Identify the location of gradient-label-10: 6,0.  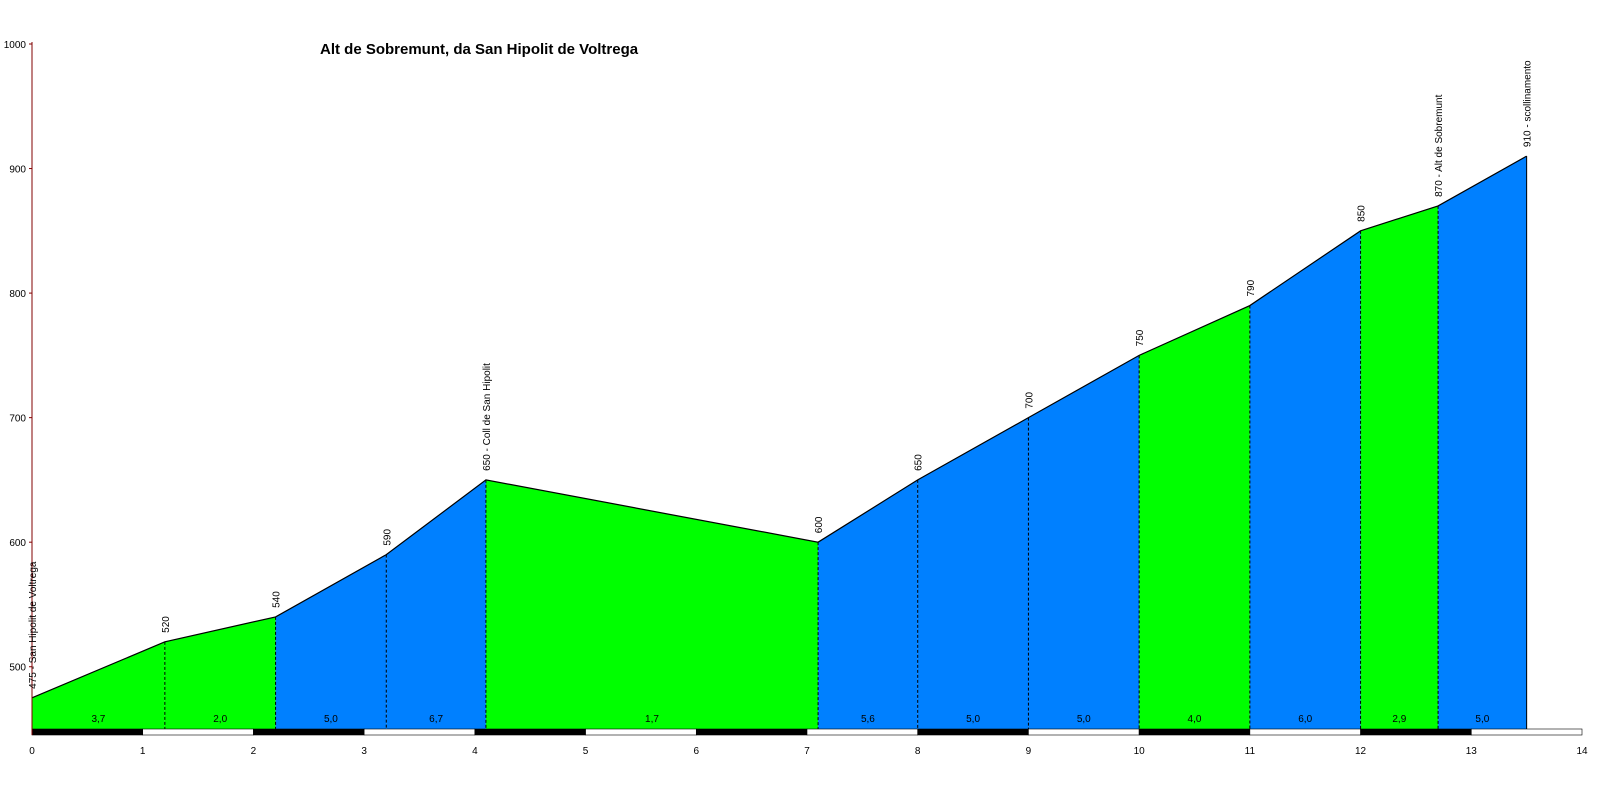
(1305, 719).